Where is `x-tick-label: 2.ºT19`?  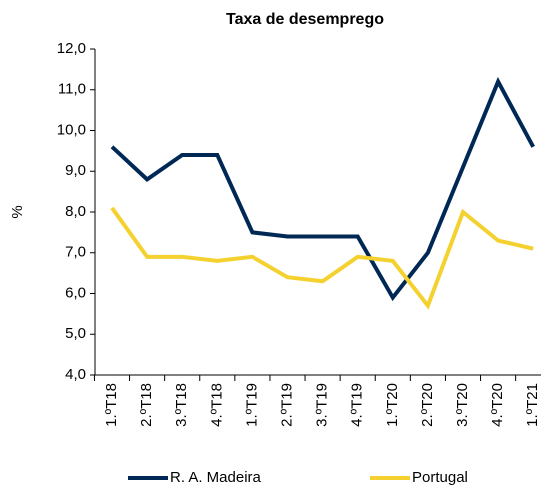
x-tick-label: 2.ºT19 is located at coordinates (286, 405).